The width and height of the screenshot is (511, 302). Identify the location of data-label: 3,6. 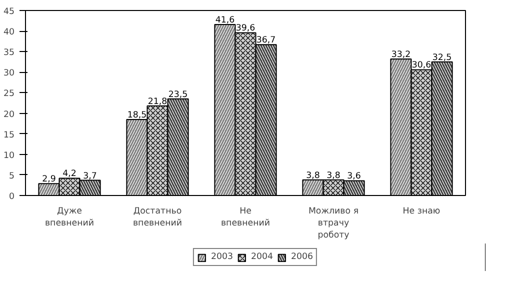
(354, 177).